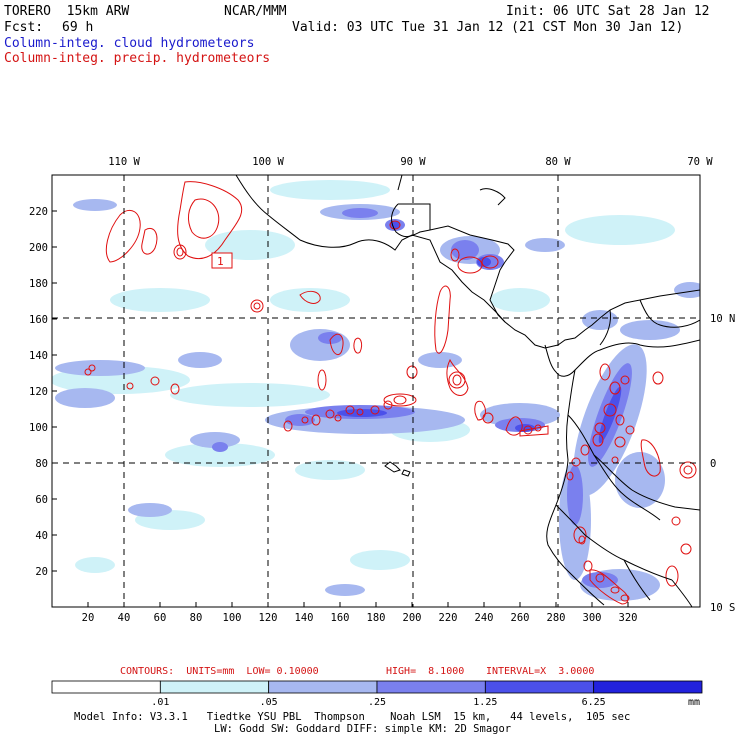 The height and width of the screenshot is (740, 740). I want to click on forecast-label: Fcst:, so click(24, 27).